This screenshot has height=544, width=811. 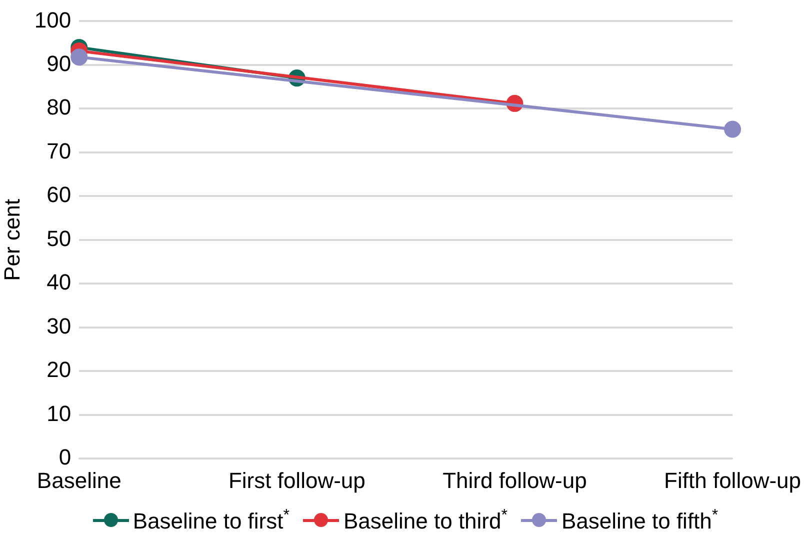 What do you see at coordinates (59, 282) in the screenshot?
I see `y-tick-label: 40` at bounding box center [59, 282].